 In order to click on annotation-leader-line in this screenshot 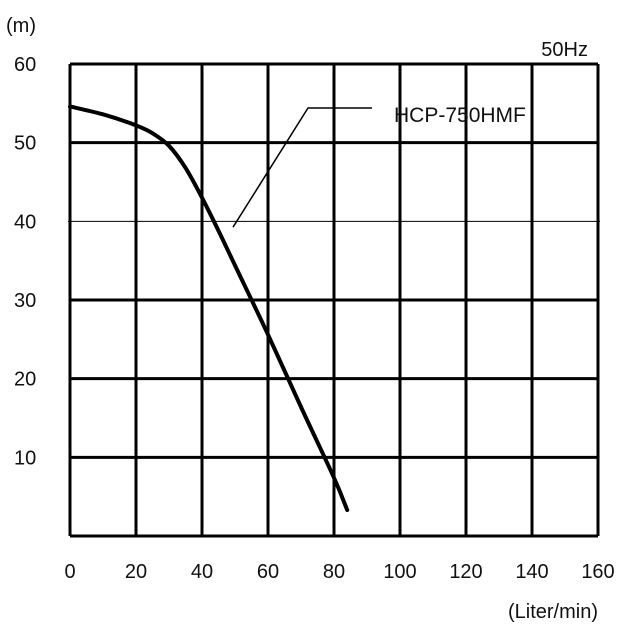, I will do `click(302, 167)`.